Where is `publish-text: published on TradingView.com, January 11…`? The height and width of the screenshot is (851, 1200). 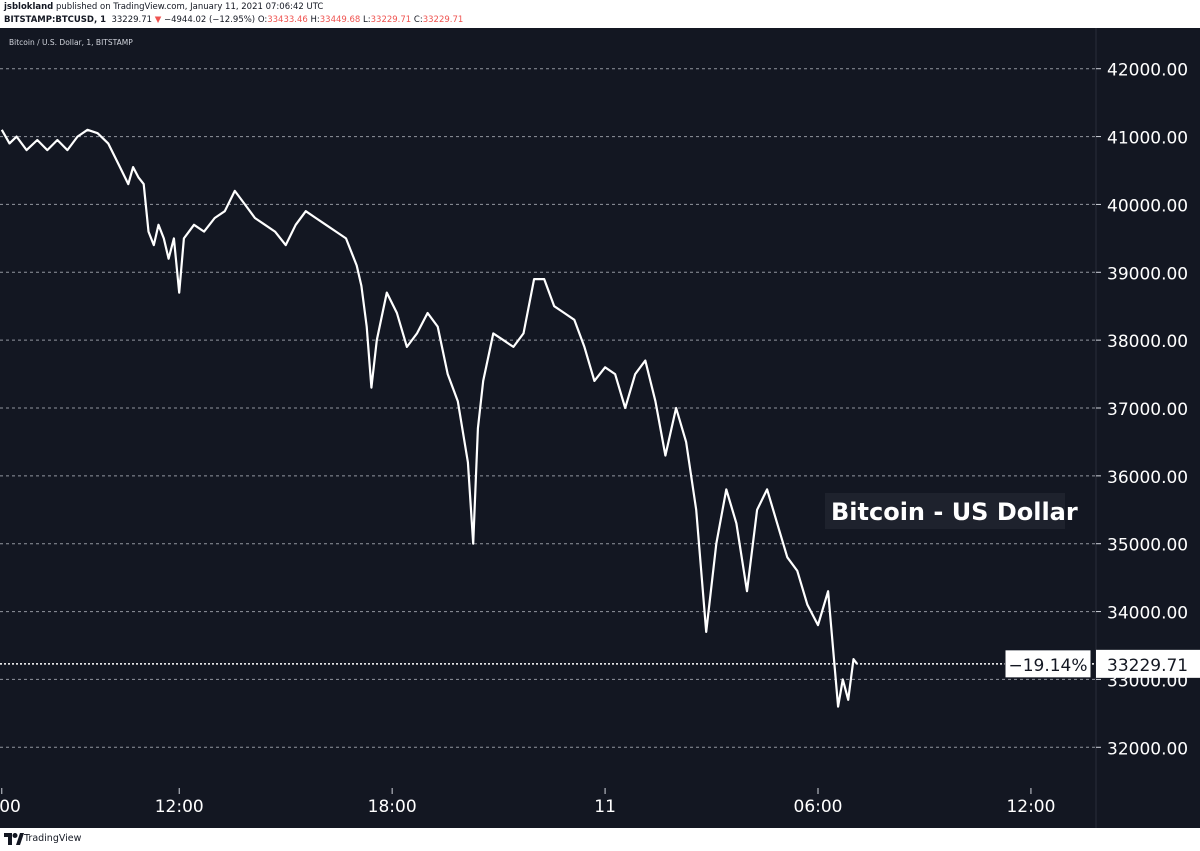
publish-text: published on TradingView.com, January 11… is located at coordinates (189, 7).